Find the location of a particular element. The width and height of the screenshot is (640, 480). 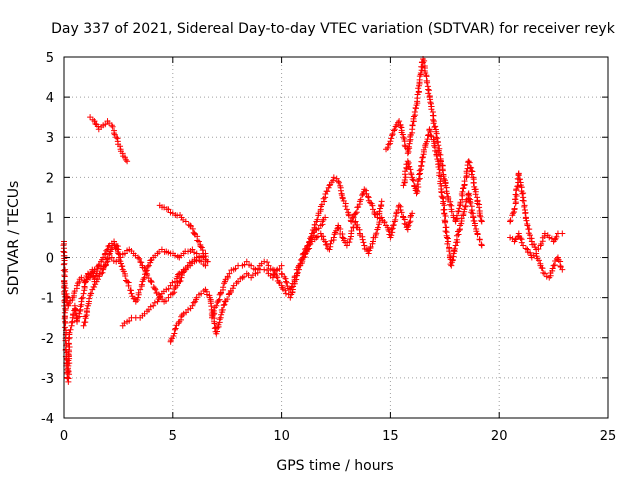

x-axis-label: GPS time / hours is located at coordinates (334, 466).